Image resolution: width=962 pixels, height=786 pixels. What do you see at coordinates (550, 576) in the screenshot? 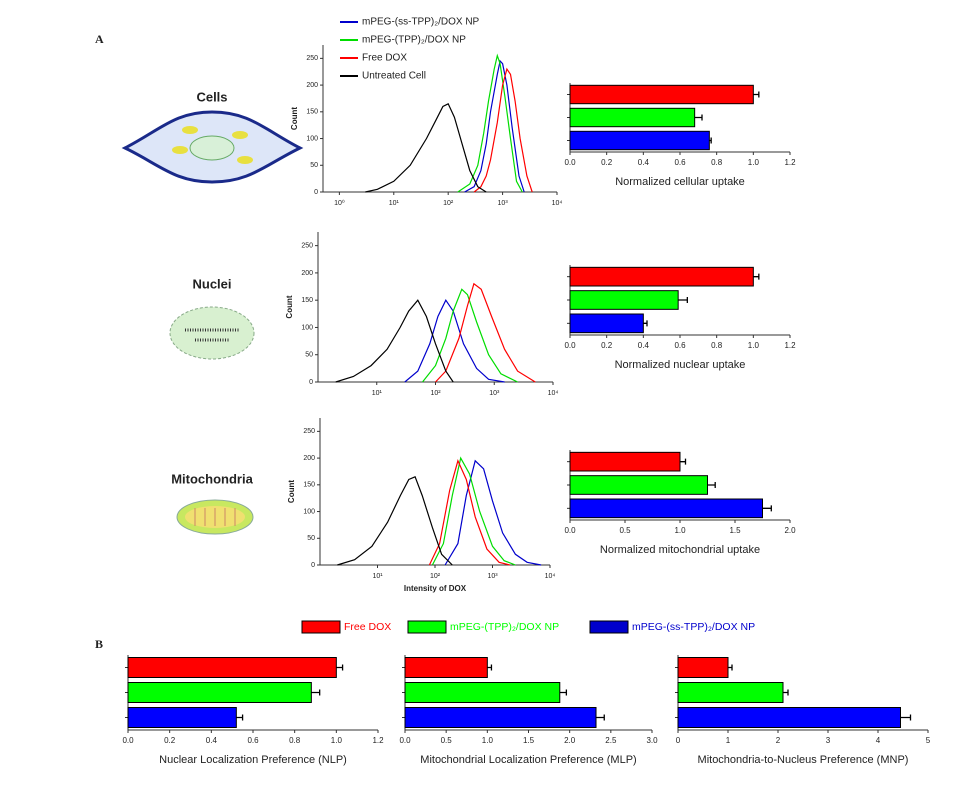
I see `x-tick-label: 10⁴` at bounding box center [550, 576].